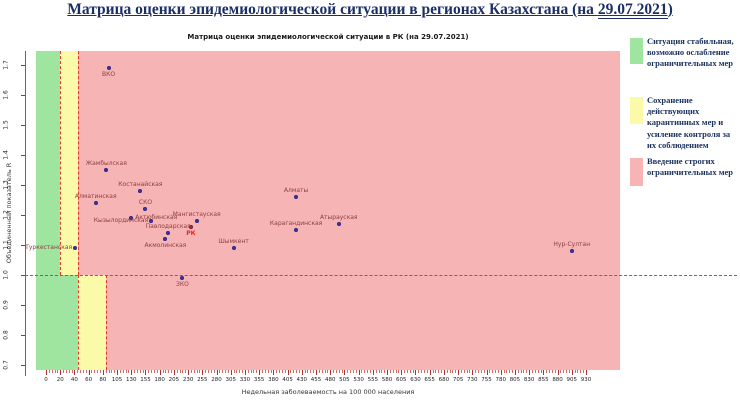  I want to click on data-point-label: Павлодарская, so click(168, 226).